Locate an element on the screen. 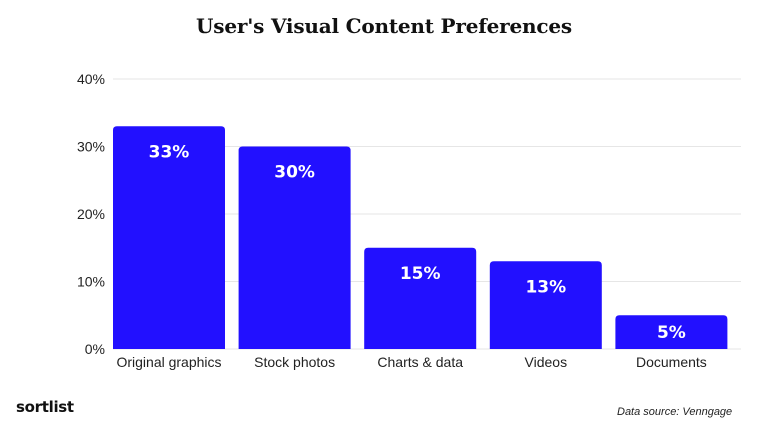 The height and width of the screenshot is (432, 768). y-tick-label: 10% is located at coordinates (91, 282).